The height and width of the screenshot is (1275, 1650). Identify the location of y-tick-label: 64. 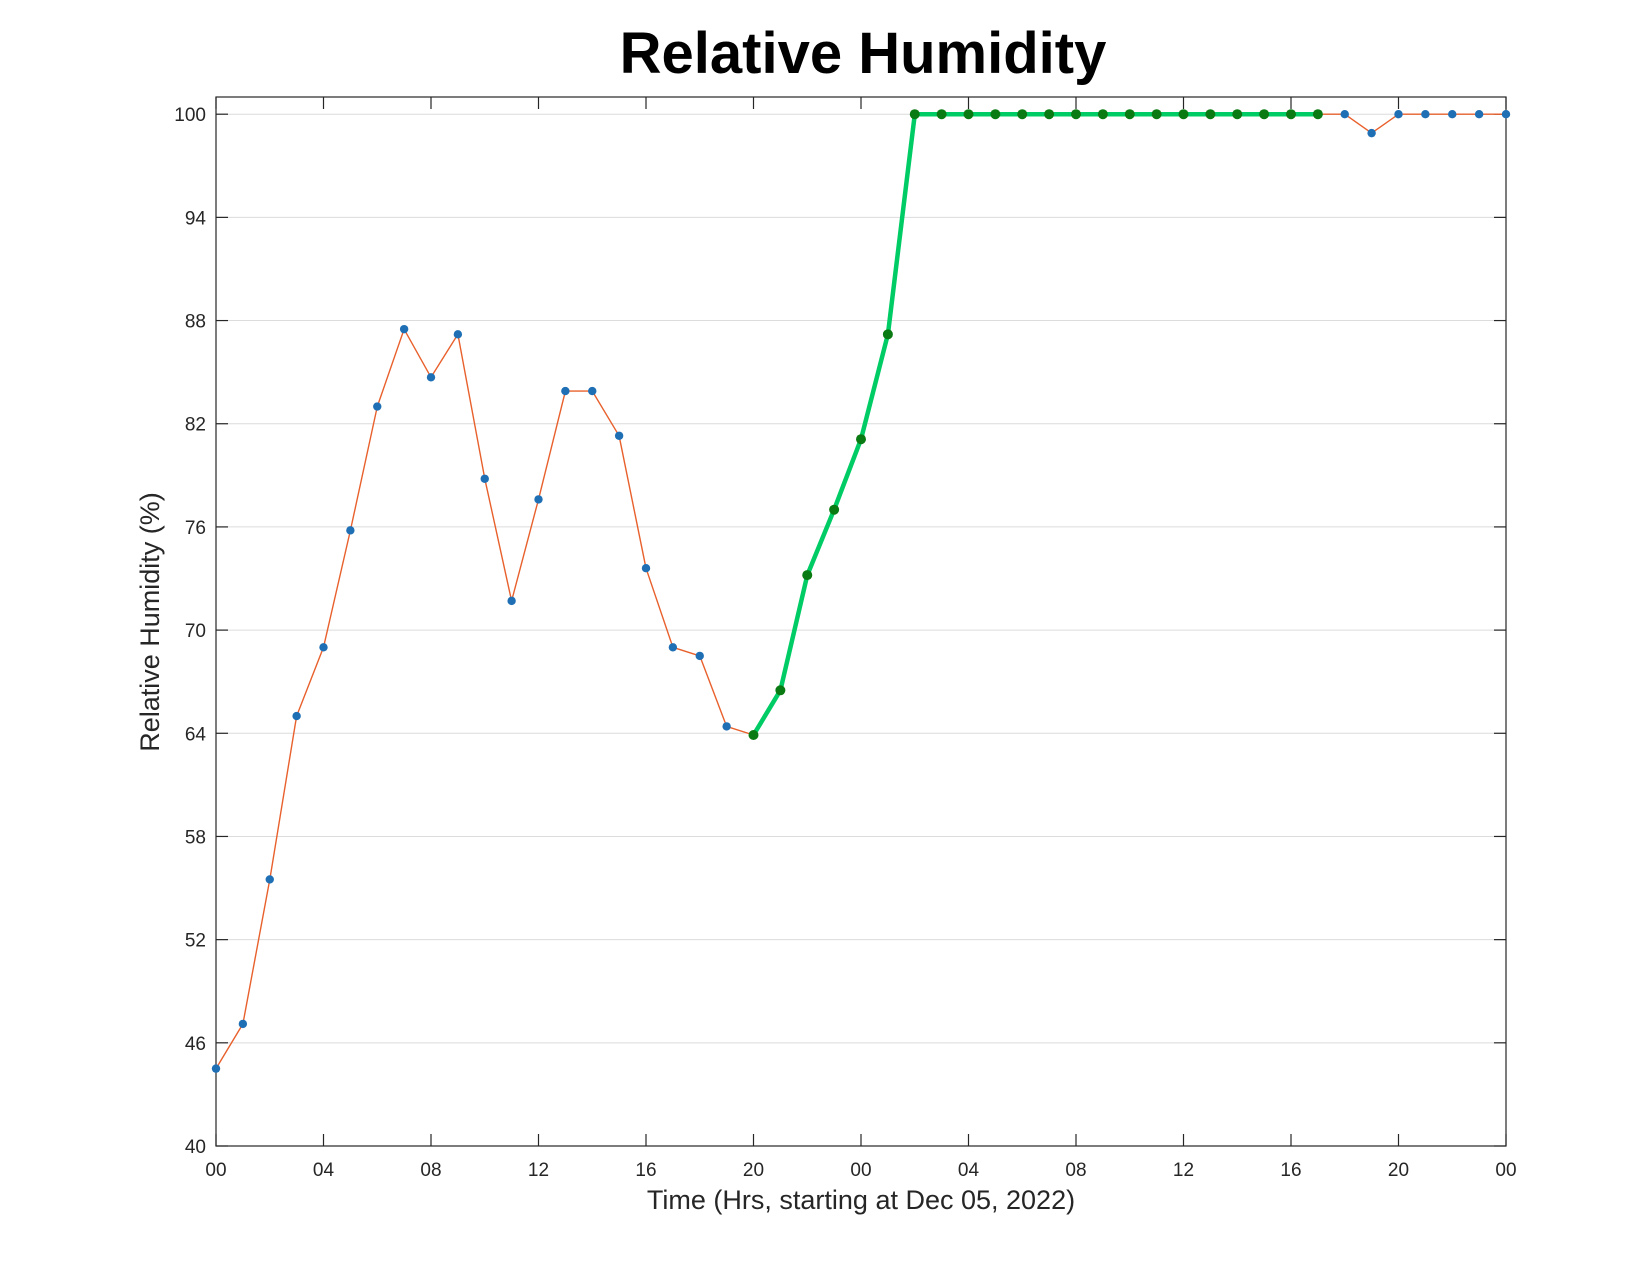
(196, 734).